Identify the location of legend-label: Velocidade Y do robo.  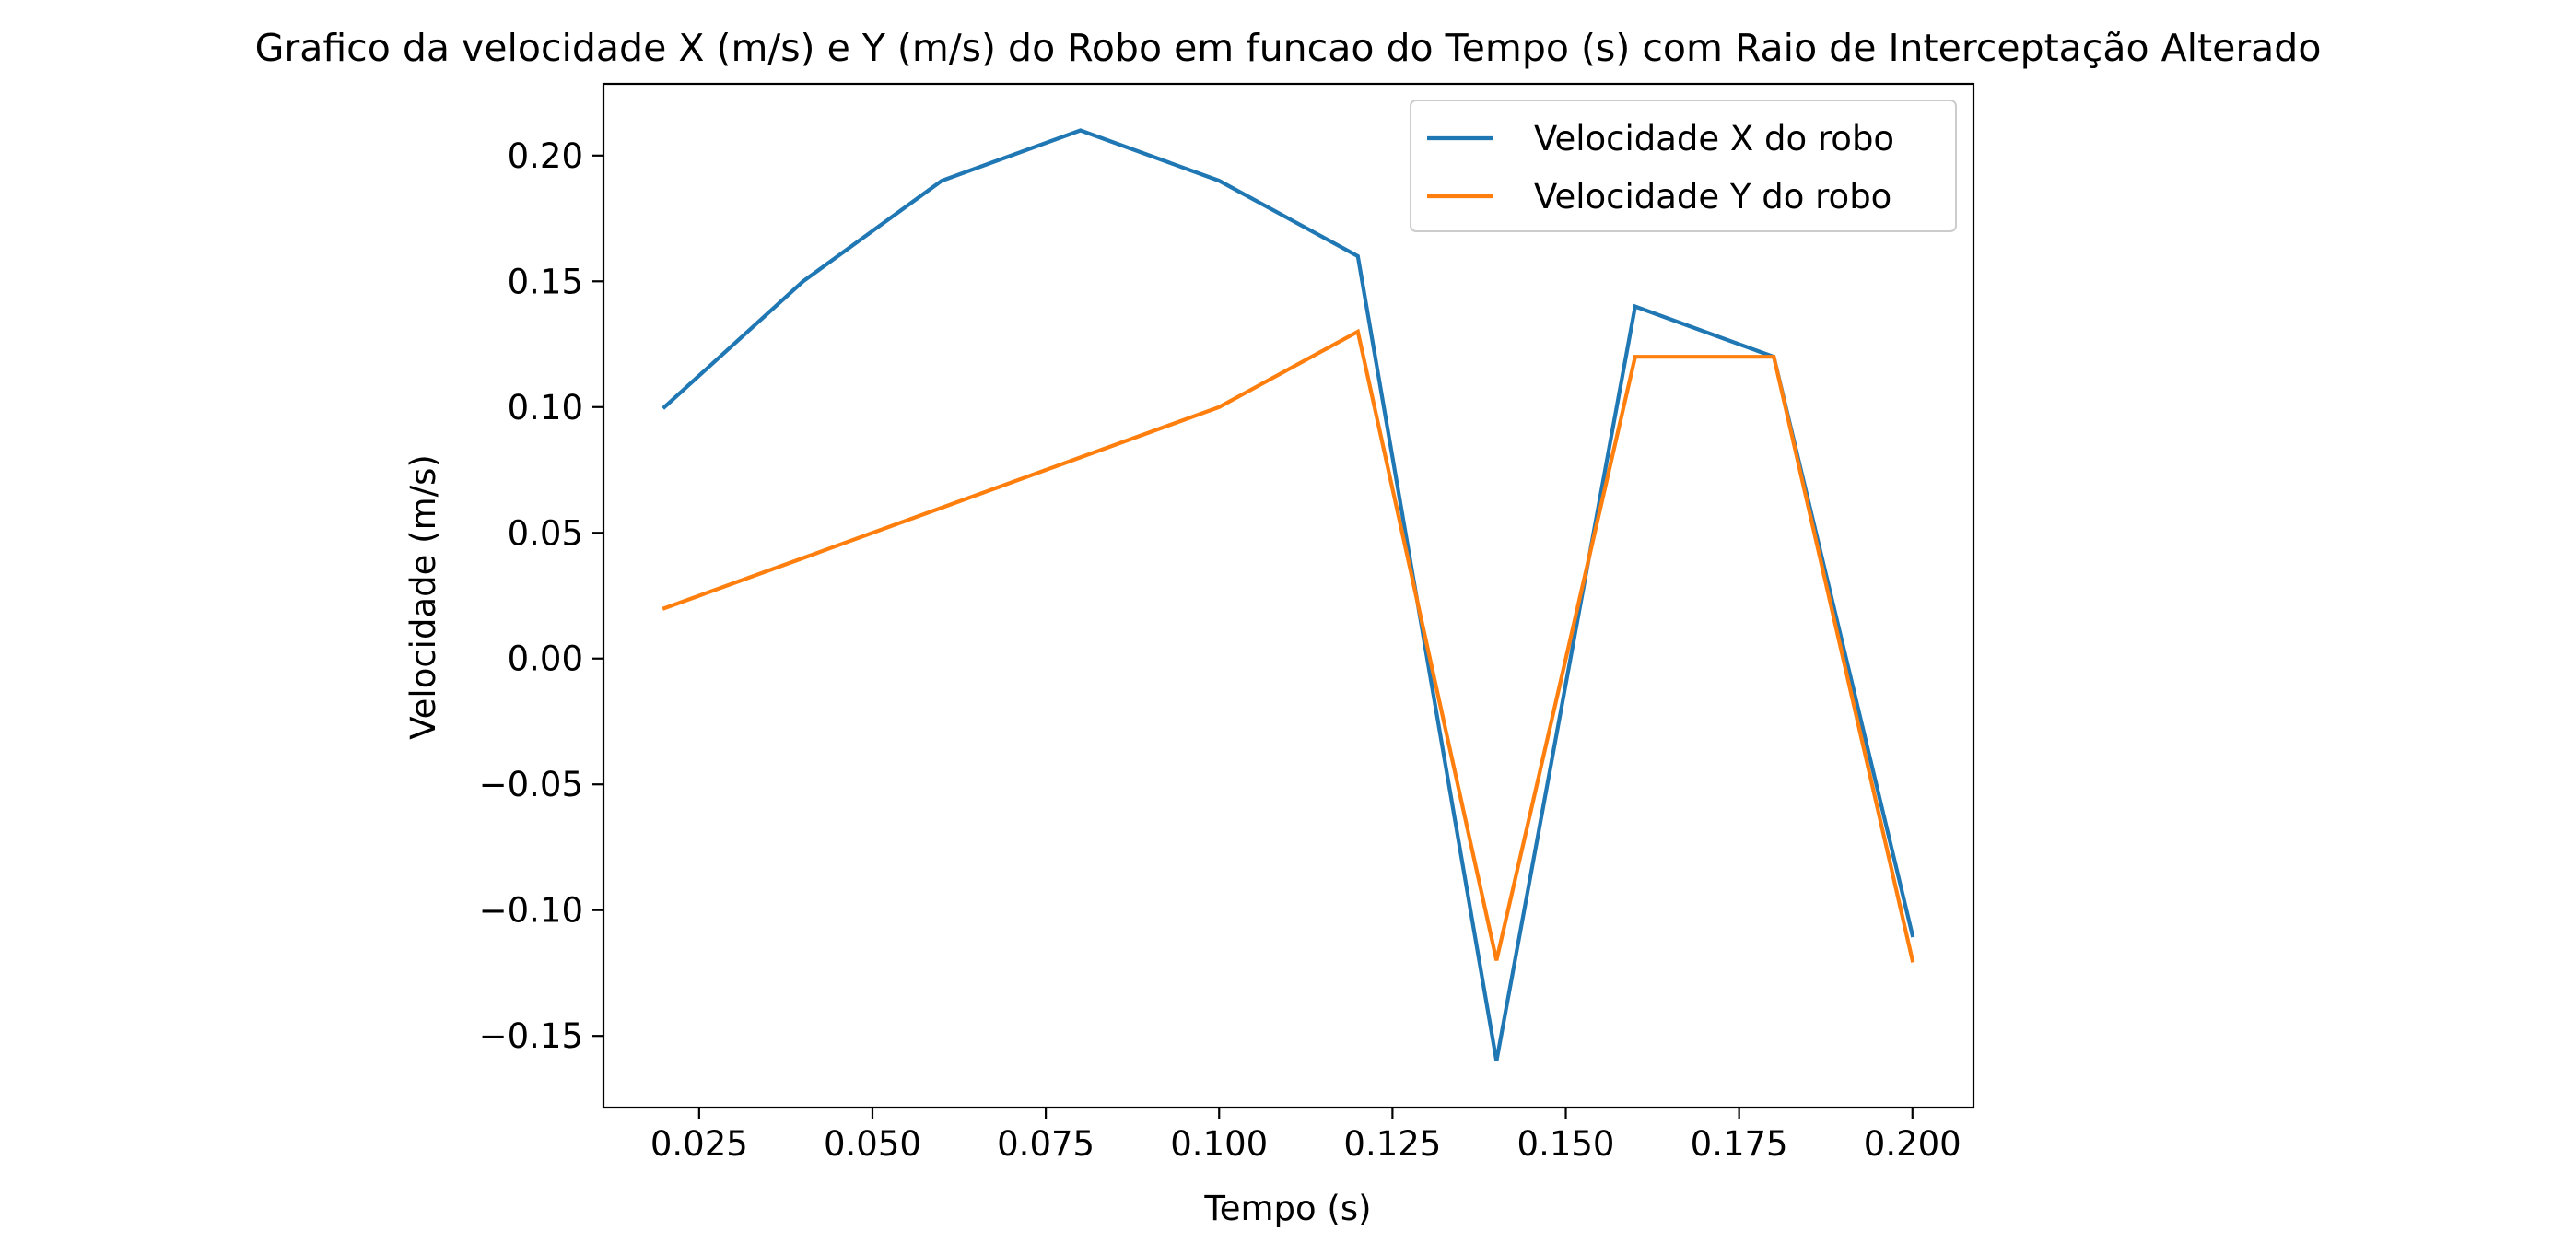
(1712, 197).